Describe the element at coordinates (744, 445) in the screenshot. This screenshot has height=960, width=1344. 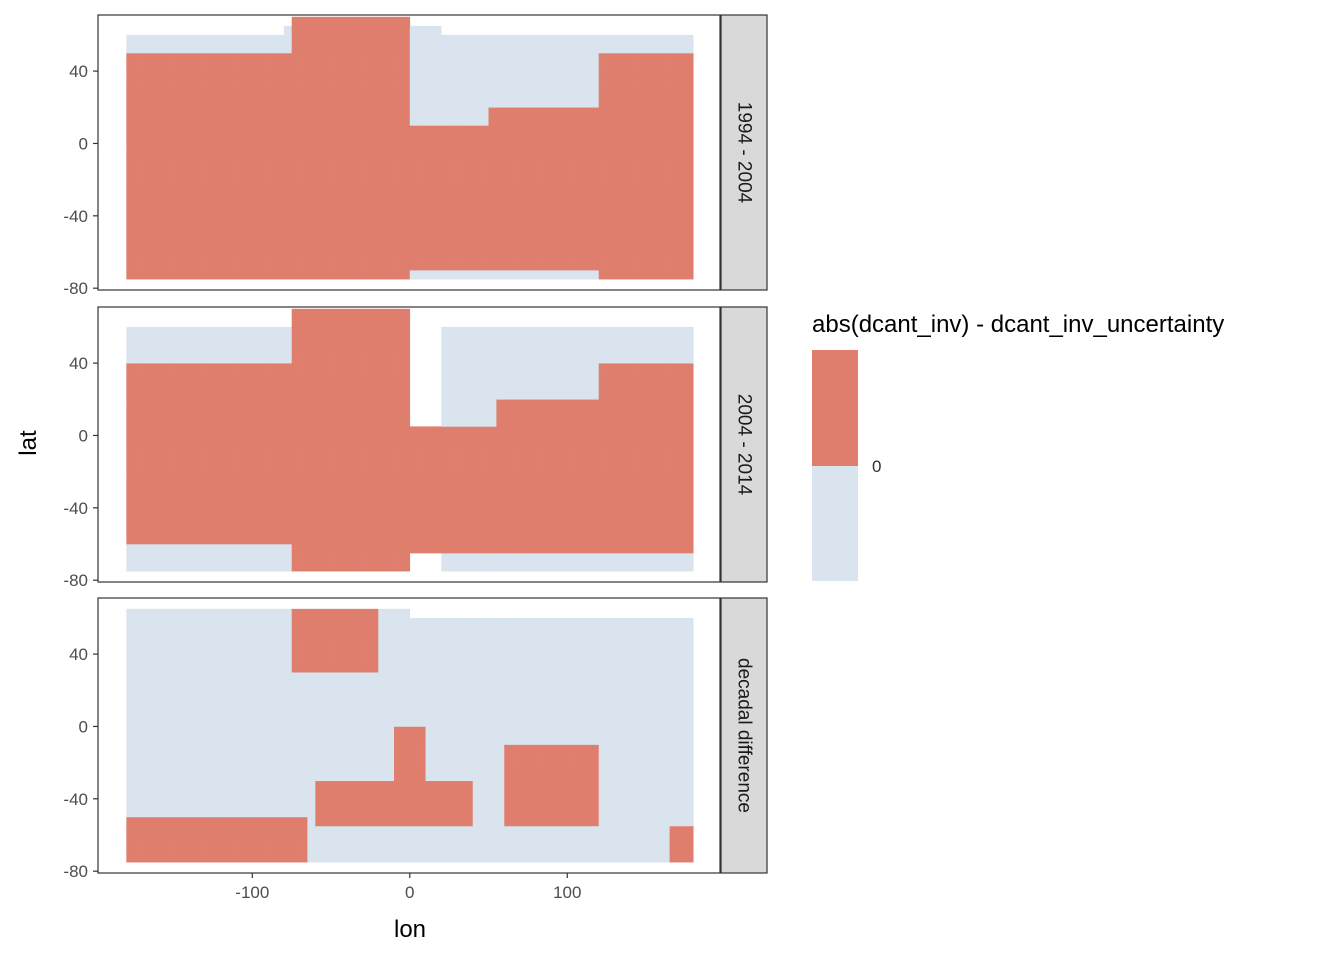
I see `facet-strip-label: 2004 - 2014` at that location.